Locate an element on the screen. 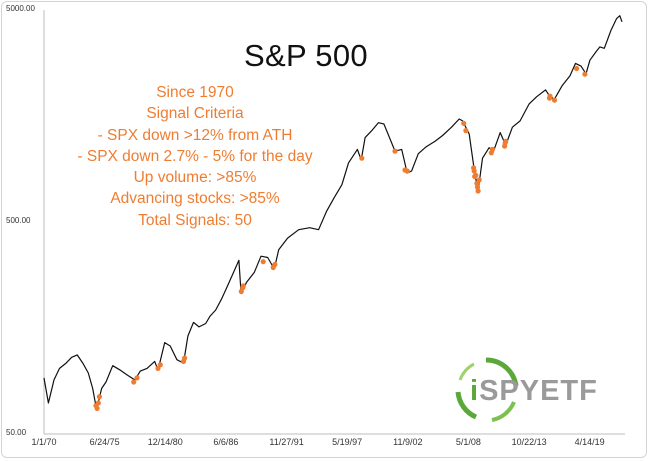 The image size is (650, 461). annotation-line: - SPX down 2.7% - 5% for the day is located at coordinates (195, 156).